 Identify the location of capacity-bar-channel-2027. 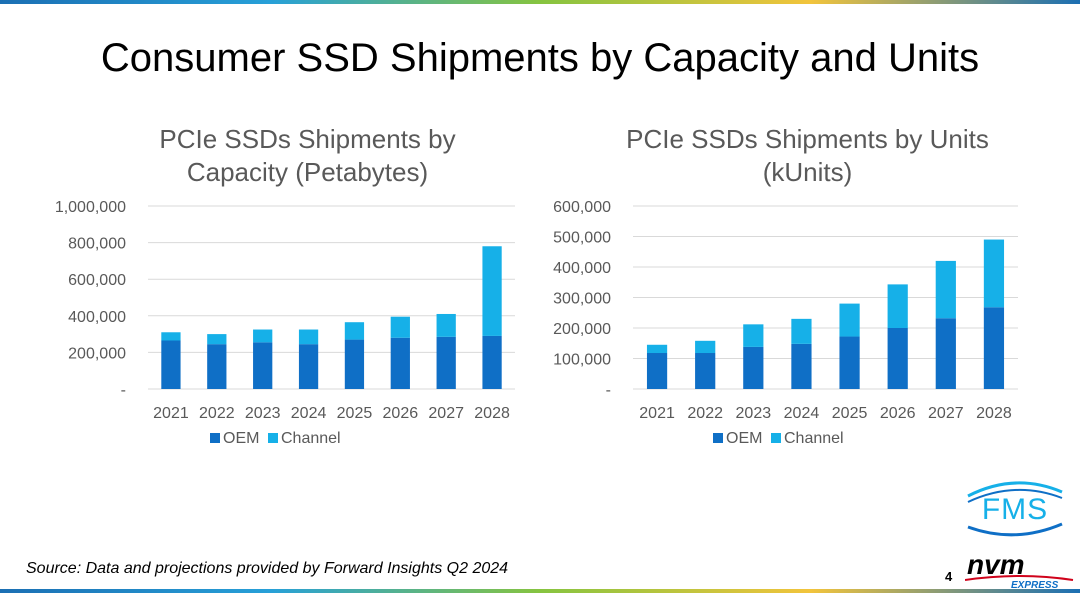
(446, 325).